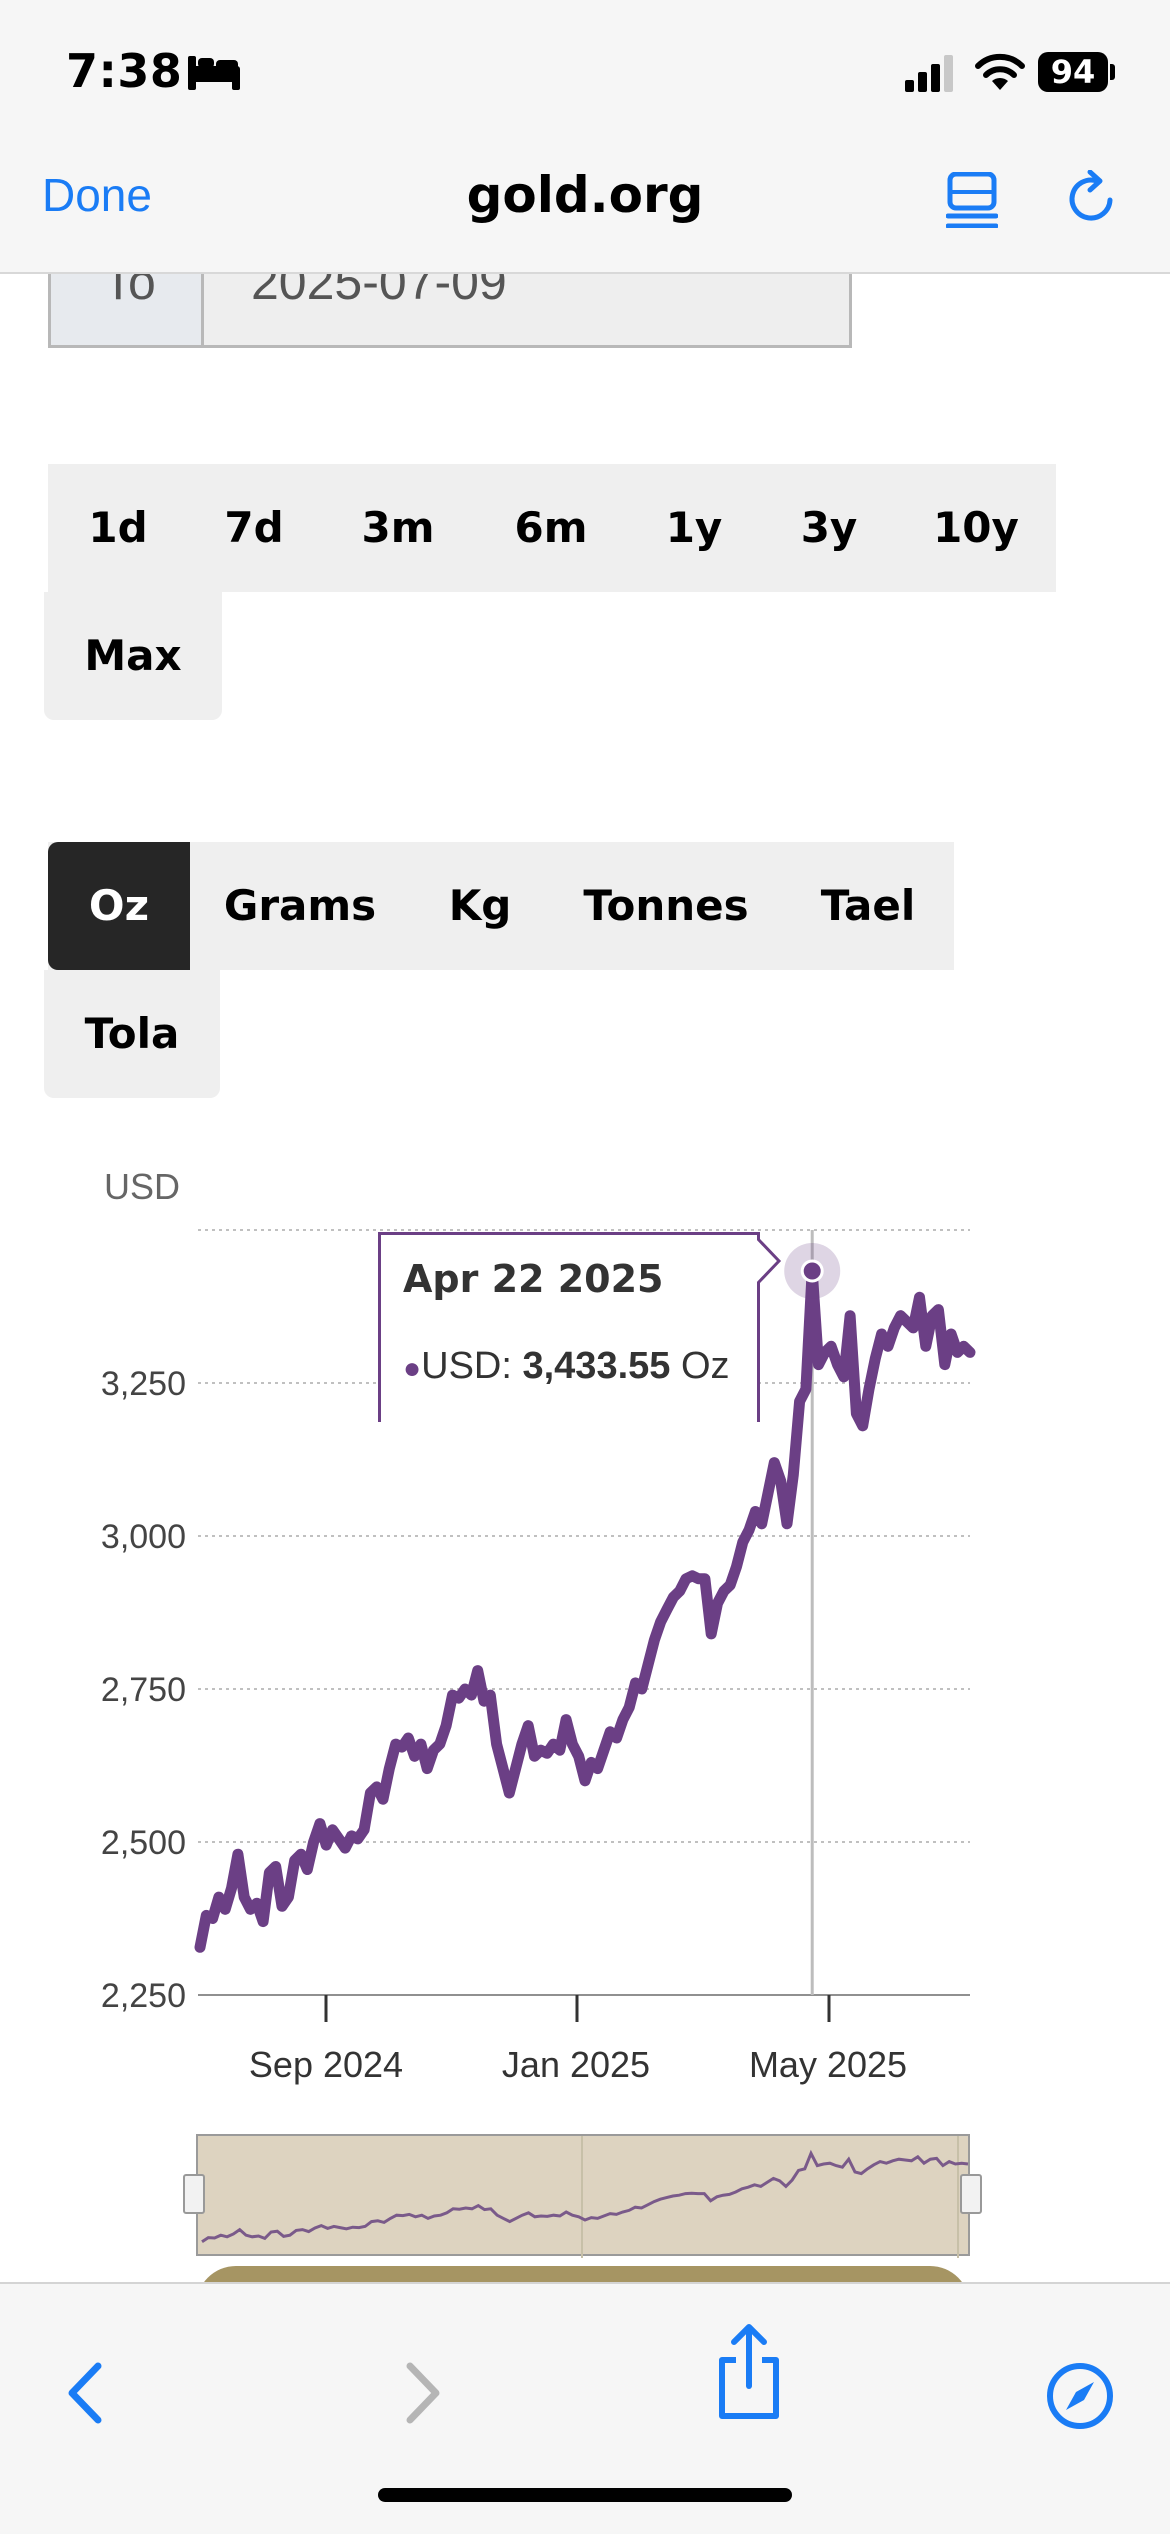 Image resolution: width=1170 pixels, height=2534 pixels. What do you see at coordinates (769, 1261) in the screenshot?
I see `tooltip-pointer` at bounding box center [769, 1261].